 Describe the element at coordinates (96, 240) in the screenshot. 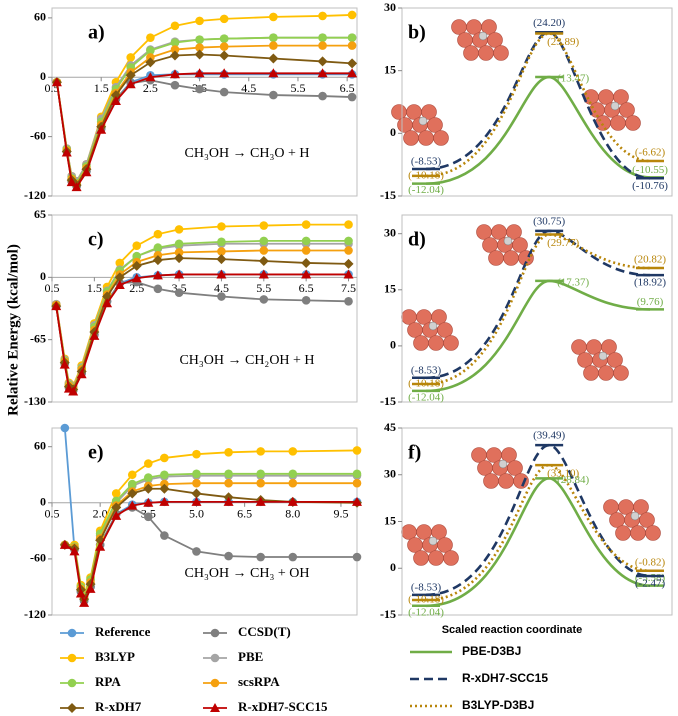

I see `panel-label: c)` at that location.